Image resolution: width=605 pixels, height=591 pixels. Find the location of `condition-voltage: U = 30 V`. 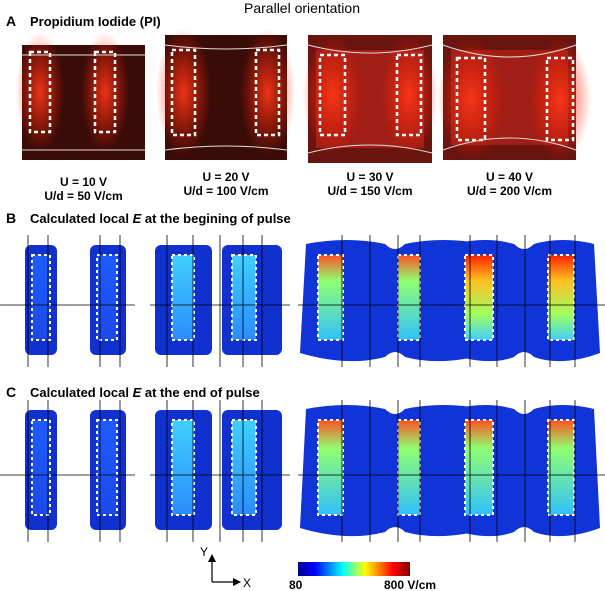

condition-voltage: U = 30 V is located at coordinates (369, 177).